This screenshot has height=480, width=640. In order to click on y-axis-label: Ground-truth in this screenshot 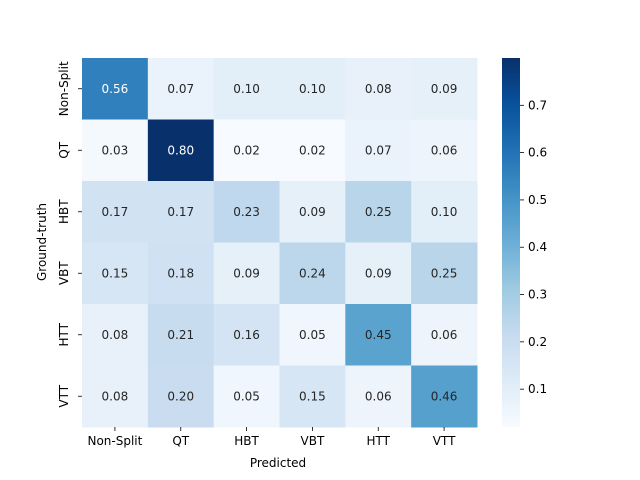, I will do `click(42, 242)`.